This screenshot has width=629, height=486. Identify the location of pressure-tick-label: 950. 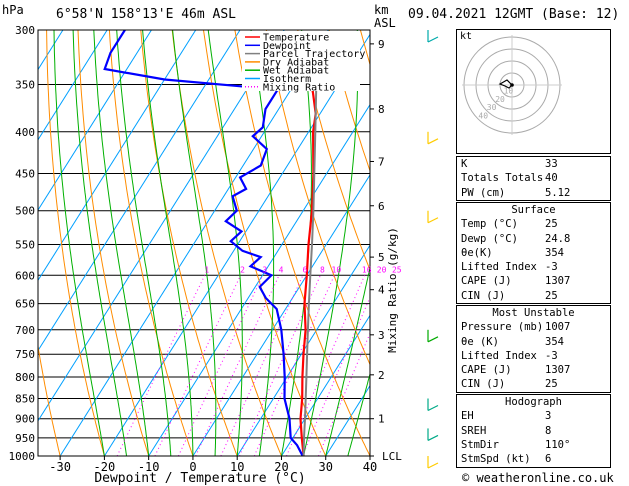
(25, 438).